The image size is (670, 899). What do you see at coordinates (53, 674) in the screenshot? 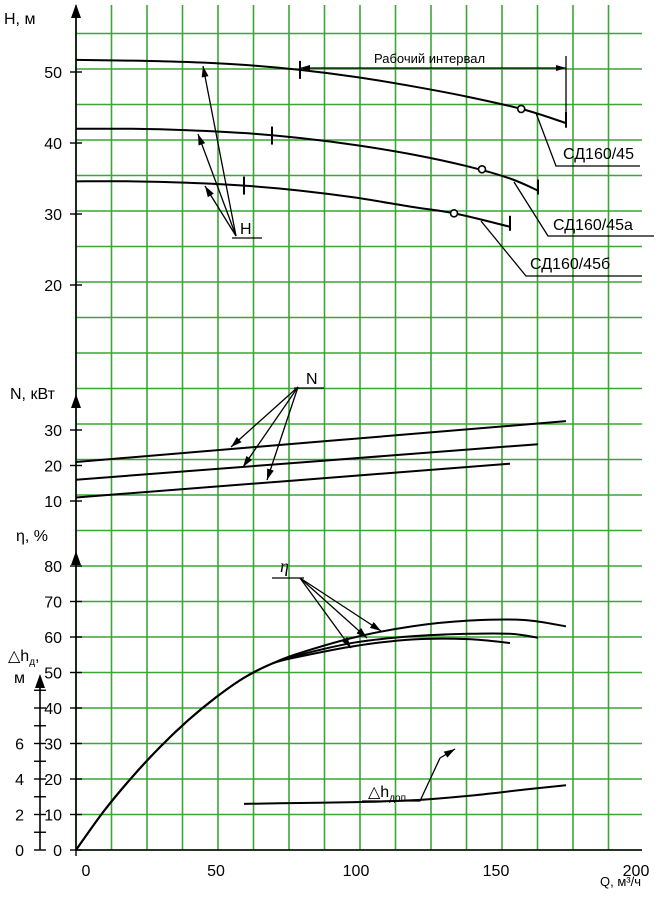
I see `efficiency-tick-label: 50` at bounding box center [53, 674].